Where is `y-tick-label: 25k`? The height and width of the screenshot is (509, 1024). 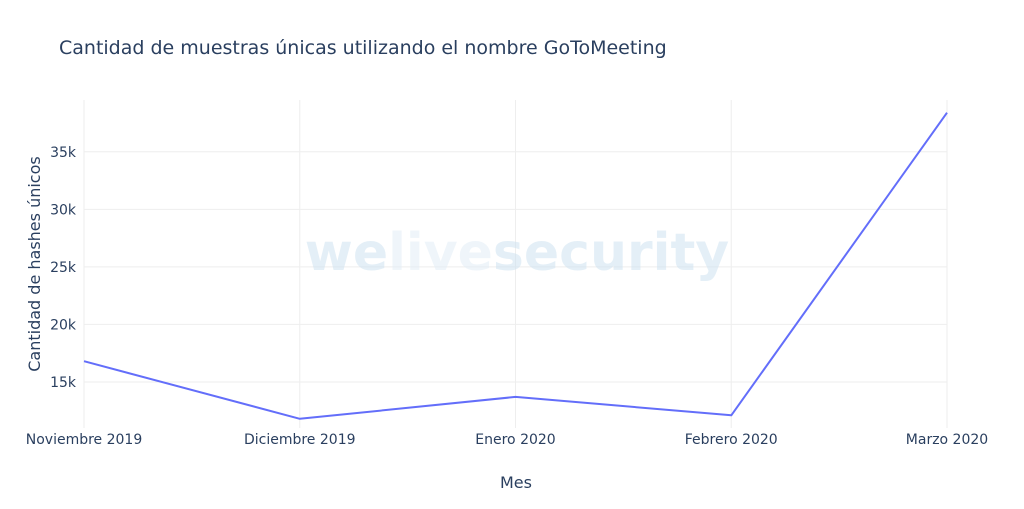 y-tick-label: 25k is located at coordinates (63, 268).